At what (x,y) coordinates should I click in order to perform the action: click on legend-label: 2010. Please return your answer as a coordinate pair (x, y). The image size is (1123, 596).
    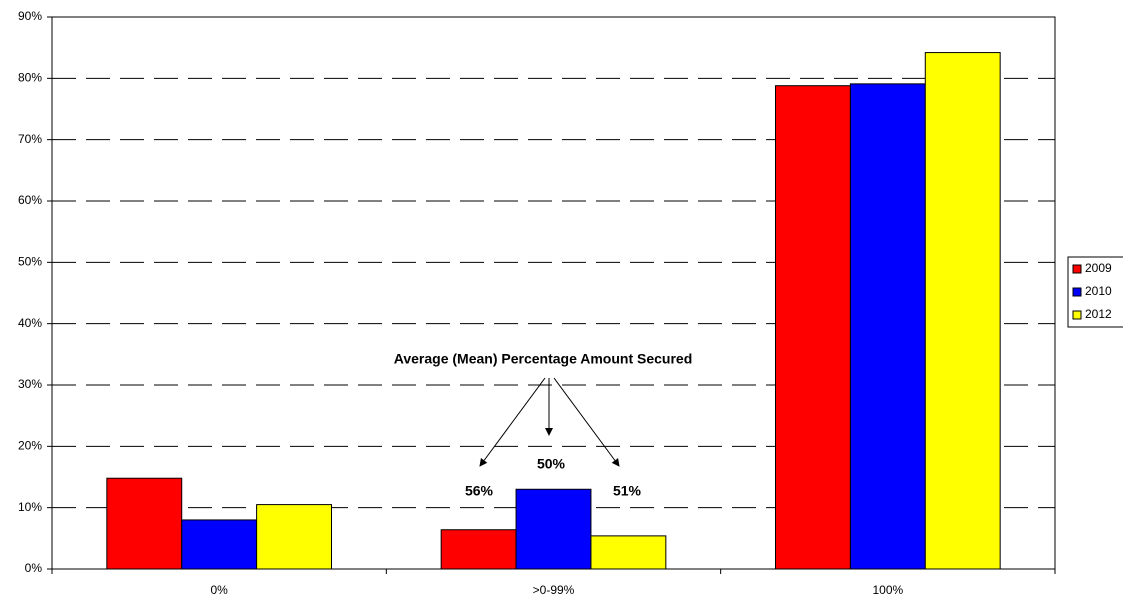
    Looking at the image, I should click on (1098, 291).